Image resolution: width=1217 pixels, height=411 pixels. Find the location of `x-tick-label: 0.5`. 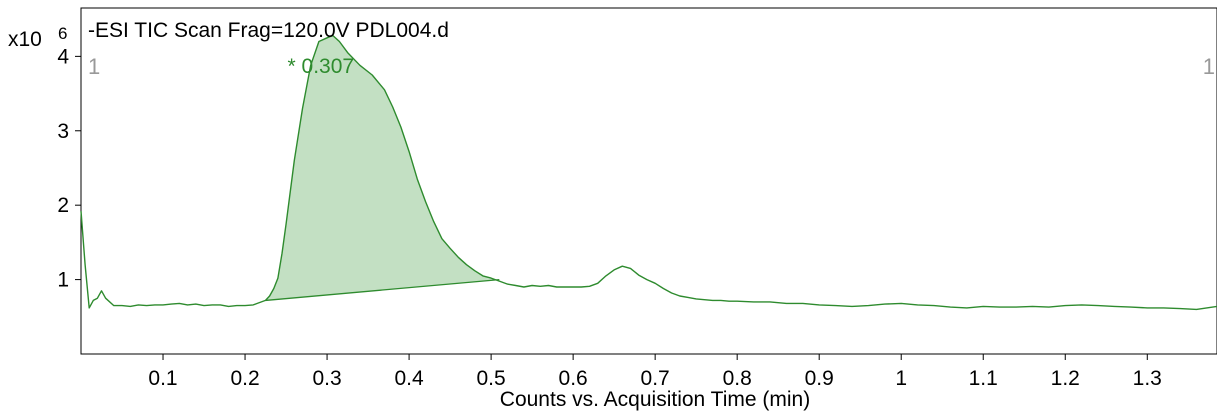

x-tick-label: 0.5 is located at coordinates (491, 378).